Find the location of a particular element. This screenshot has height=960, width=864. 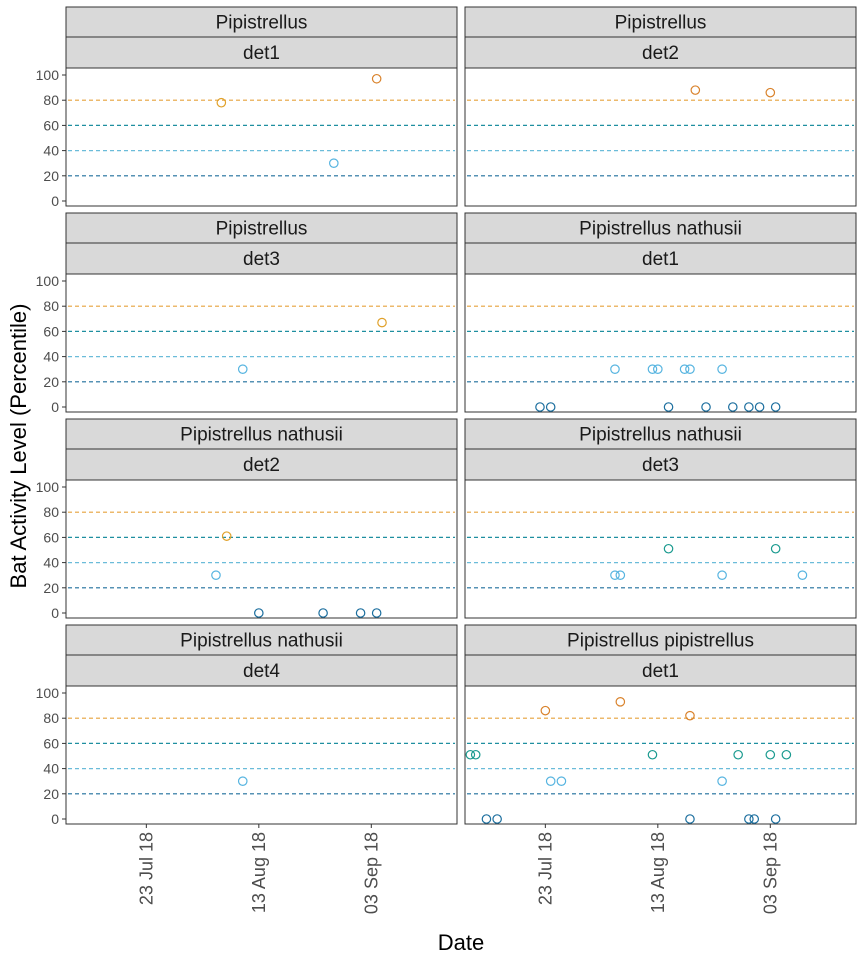

facet-panel: Pipistrellus nathusii det1 is located at coordinates (660, 312).